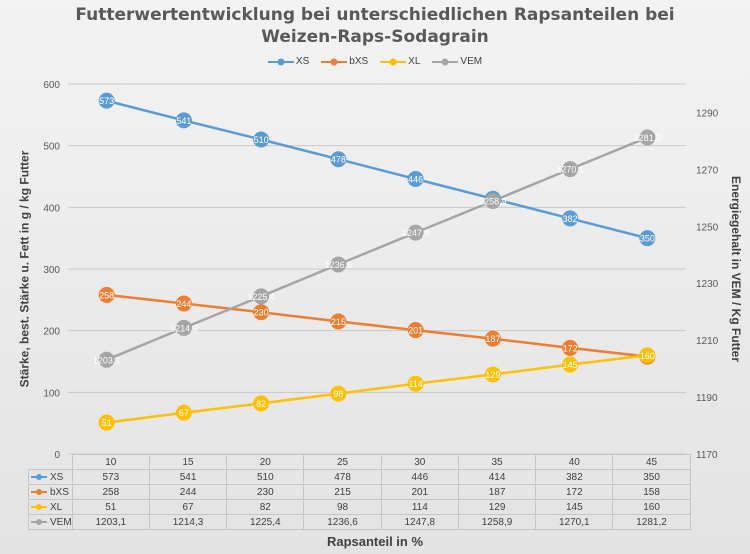 This screenshot has width=750, height=554. What do you see at coordinates (497, 477) in the screenshot?
I see `table-cell: 414` at bounding box center [497, 477].